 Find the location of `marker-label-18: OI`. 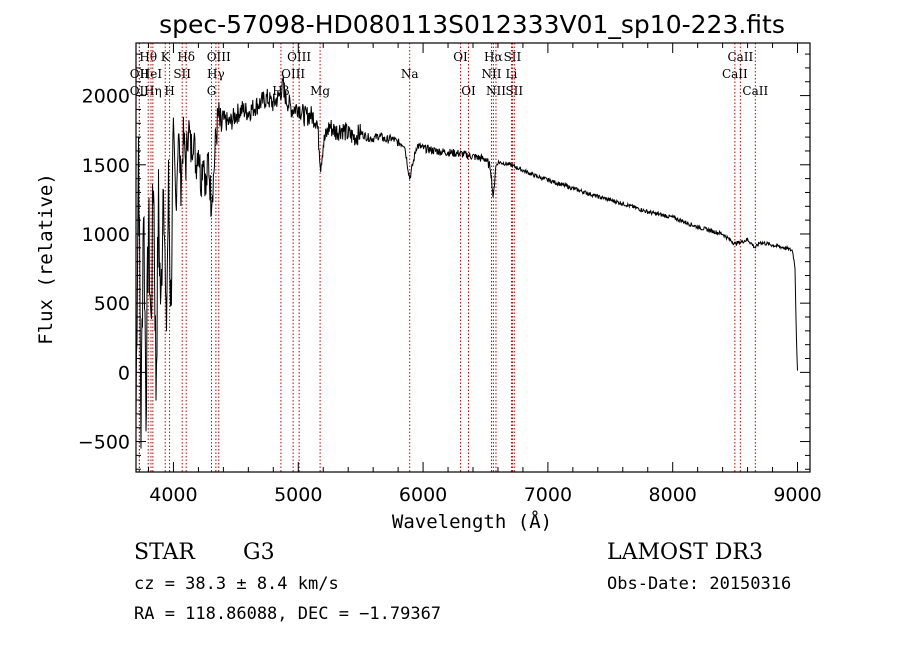

marker-label-18: OI is located at coordinates (468, 91).